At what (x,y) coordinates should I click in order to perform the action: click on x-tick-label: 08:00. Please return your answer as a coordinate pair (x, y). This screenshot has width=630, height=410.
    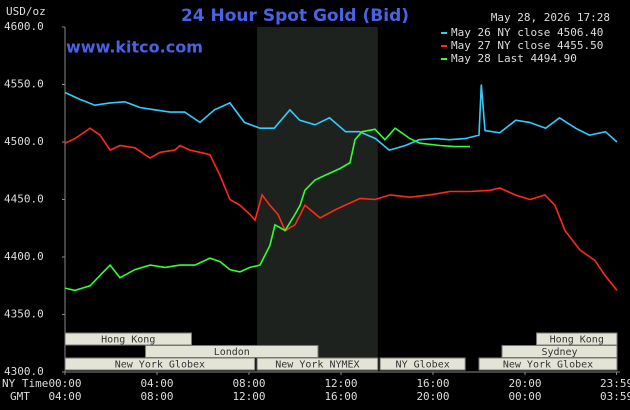
    Looking at the image, I should click on (248, 383).